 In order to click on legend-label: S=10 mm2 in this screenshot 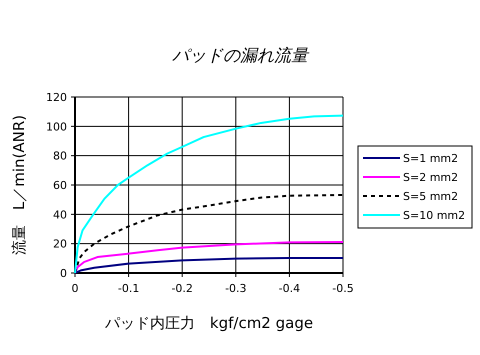, I will do `click(434, 215)`.